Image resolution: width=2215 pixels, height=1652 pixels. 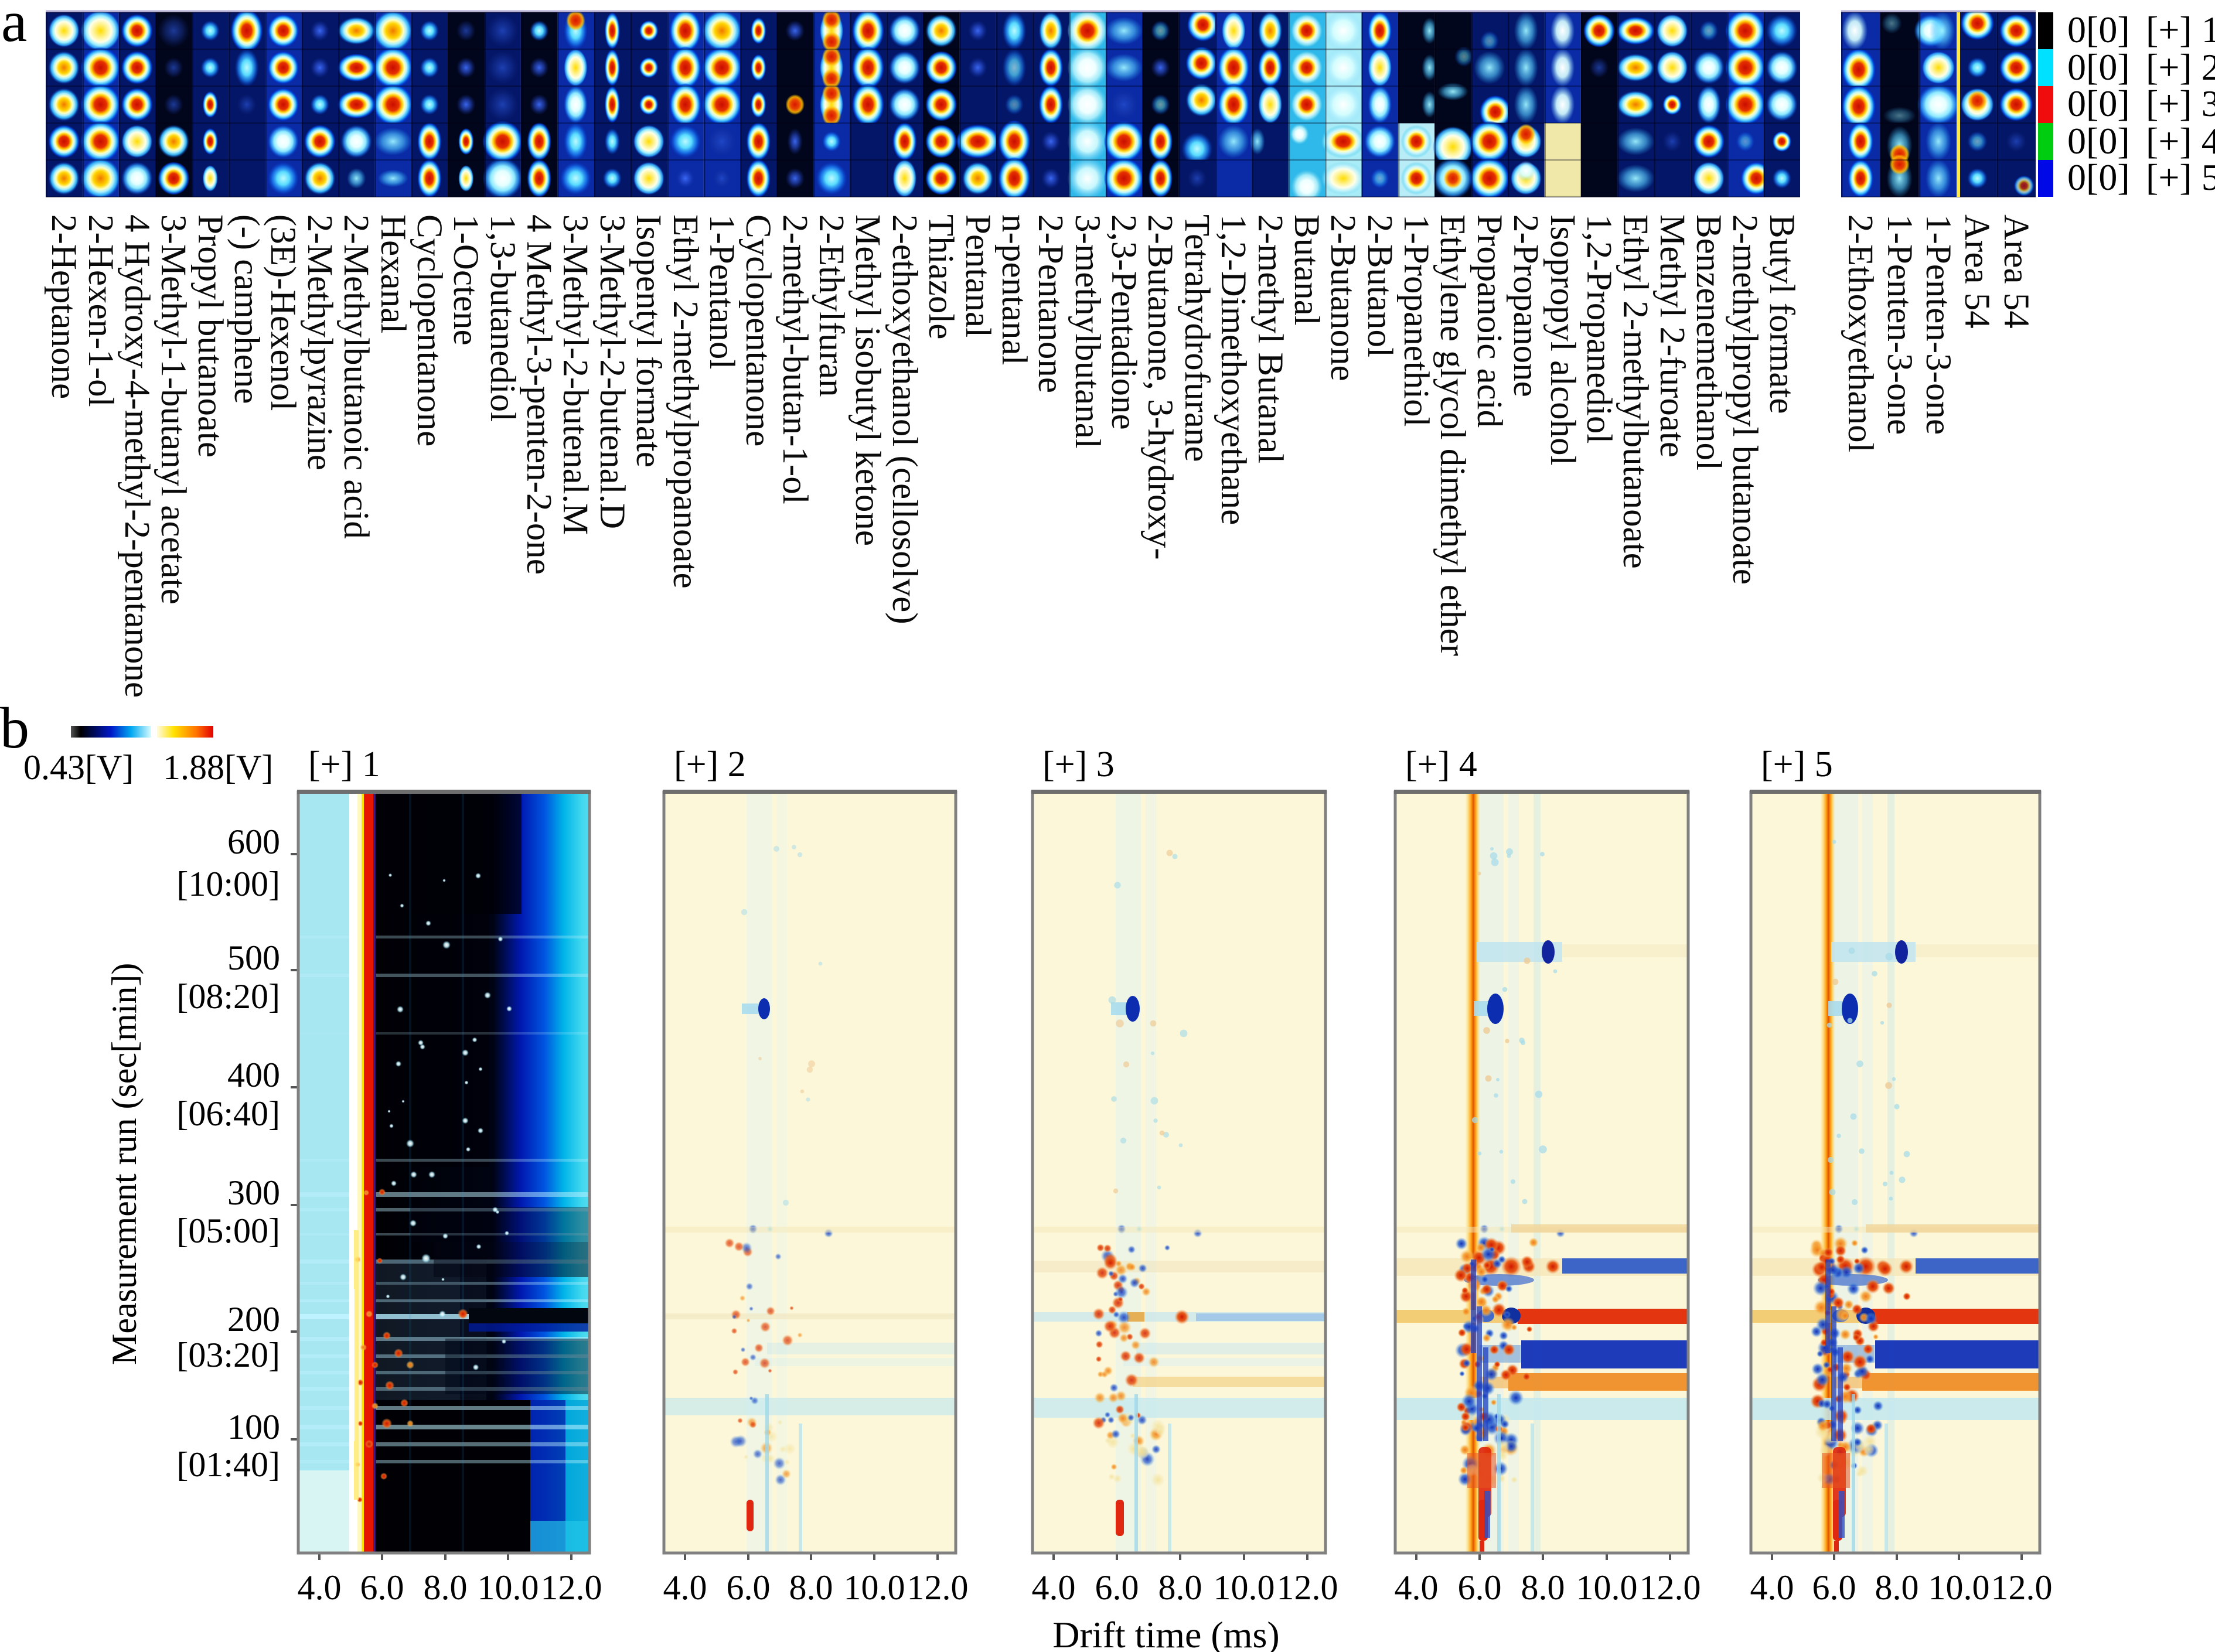 I want to click on svg-text: 2-Ethoxyethanol, so click(x=1860, y=333).